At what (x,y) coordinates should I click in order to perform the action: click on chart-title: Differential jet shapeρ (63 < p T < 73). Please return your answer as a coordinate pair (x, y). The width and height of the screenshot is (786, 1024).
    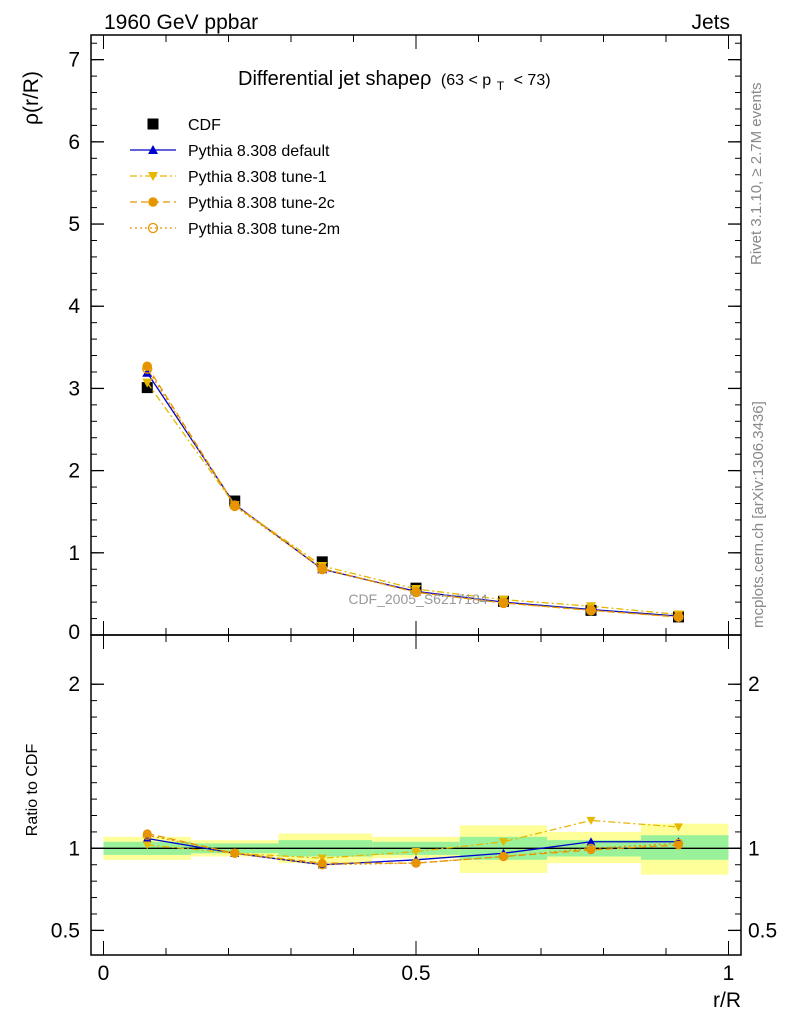
    Looking at the image, I should click on (394, 81).